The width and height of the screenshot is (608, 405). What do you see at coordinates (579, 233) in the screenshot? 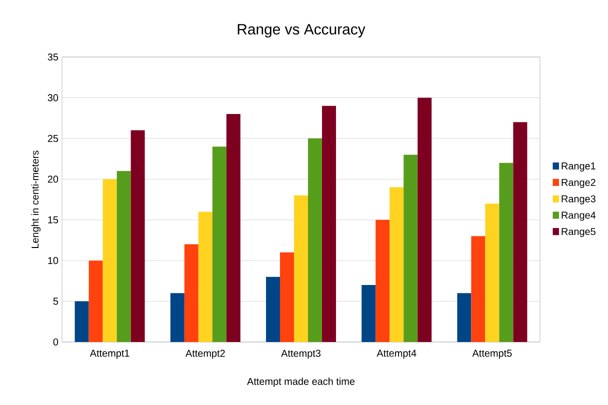
I see `legend-label: Range5` at bounding box center [579, 233].